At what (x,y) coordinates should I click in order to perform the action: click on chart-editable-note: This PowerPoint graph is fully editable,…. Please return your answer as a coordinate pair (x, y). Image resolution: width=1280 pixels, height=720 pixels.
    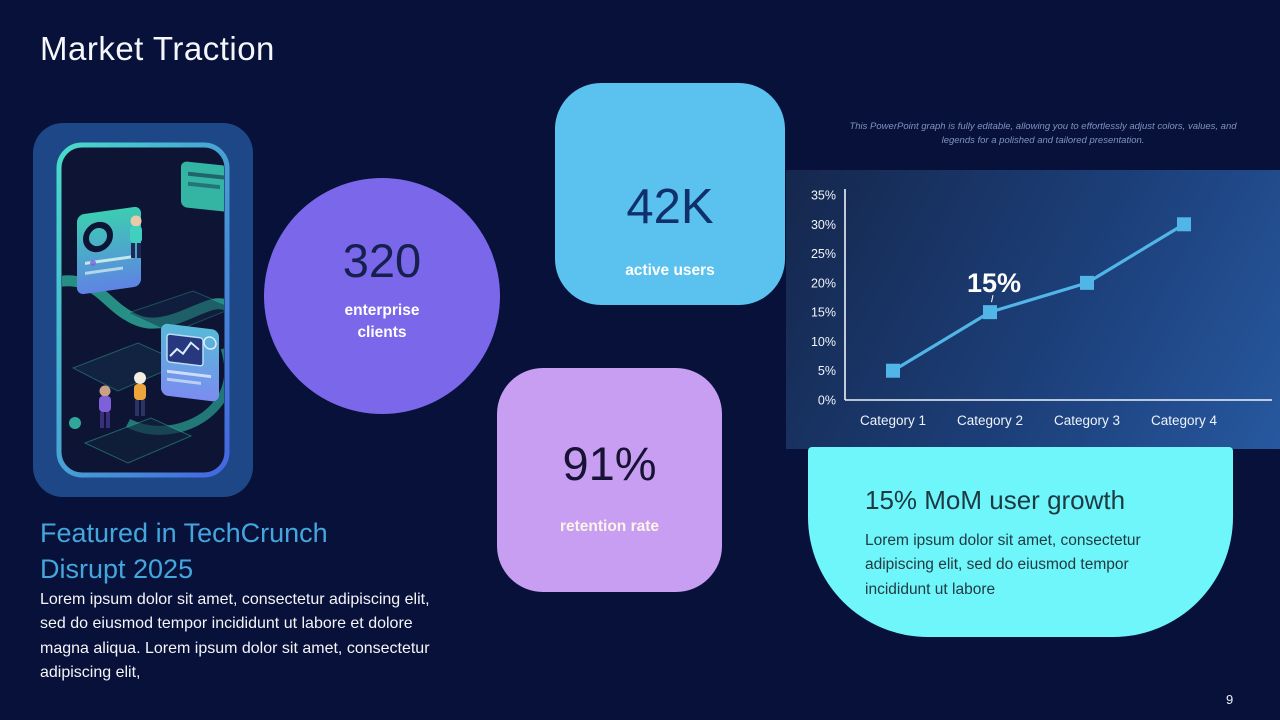
    Looking at the image, I should click on (1043, 133).